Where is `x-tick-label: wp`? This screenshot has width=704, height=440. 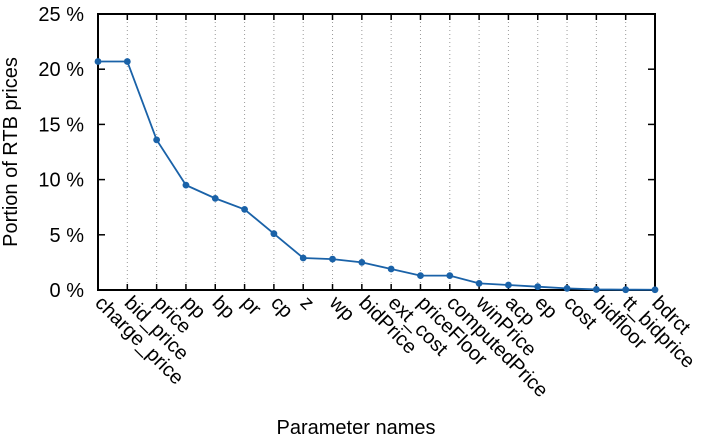
x-tick-label: wp is located at coordinates (341, 308).